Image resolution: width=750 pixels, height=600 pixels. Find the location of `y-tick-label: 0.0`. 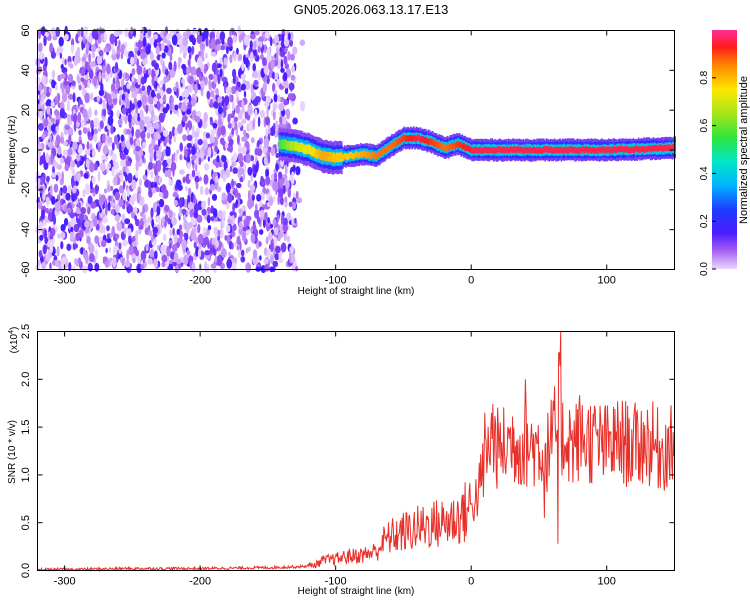

y-tick-label: 0.0 is located at coordinates (26, 570).